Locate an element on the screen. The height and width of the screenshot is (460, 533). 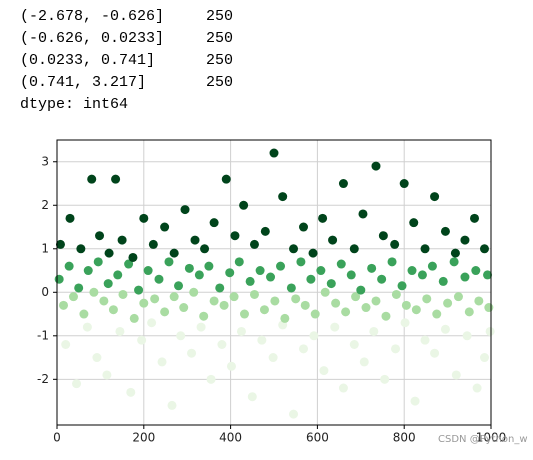
watermark: CSDN @Python_w is located at coordinates (483, 439).